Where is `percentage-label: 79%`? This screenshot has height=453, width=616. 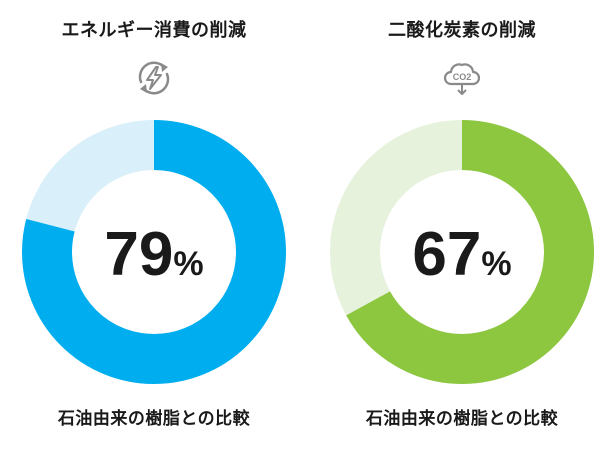
percentage-label: 79% is located at coordinates (153, 254).